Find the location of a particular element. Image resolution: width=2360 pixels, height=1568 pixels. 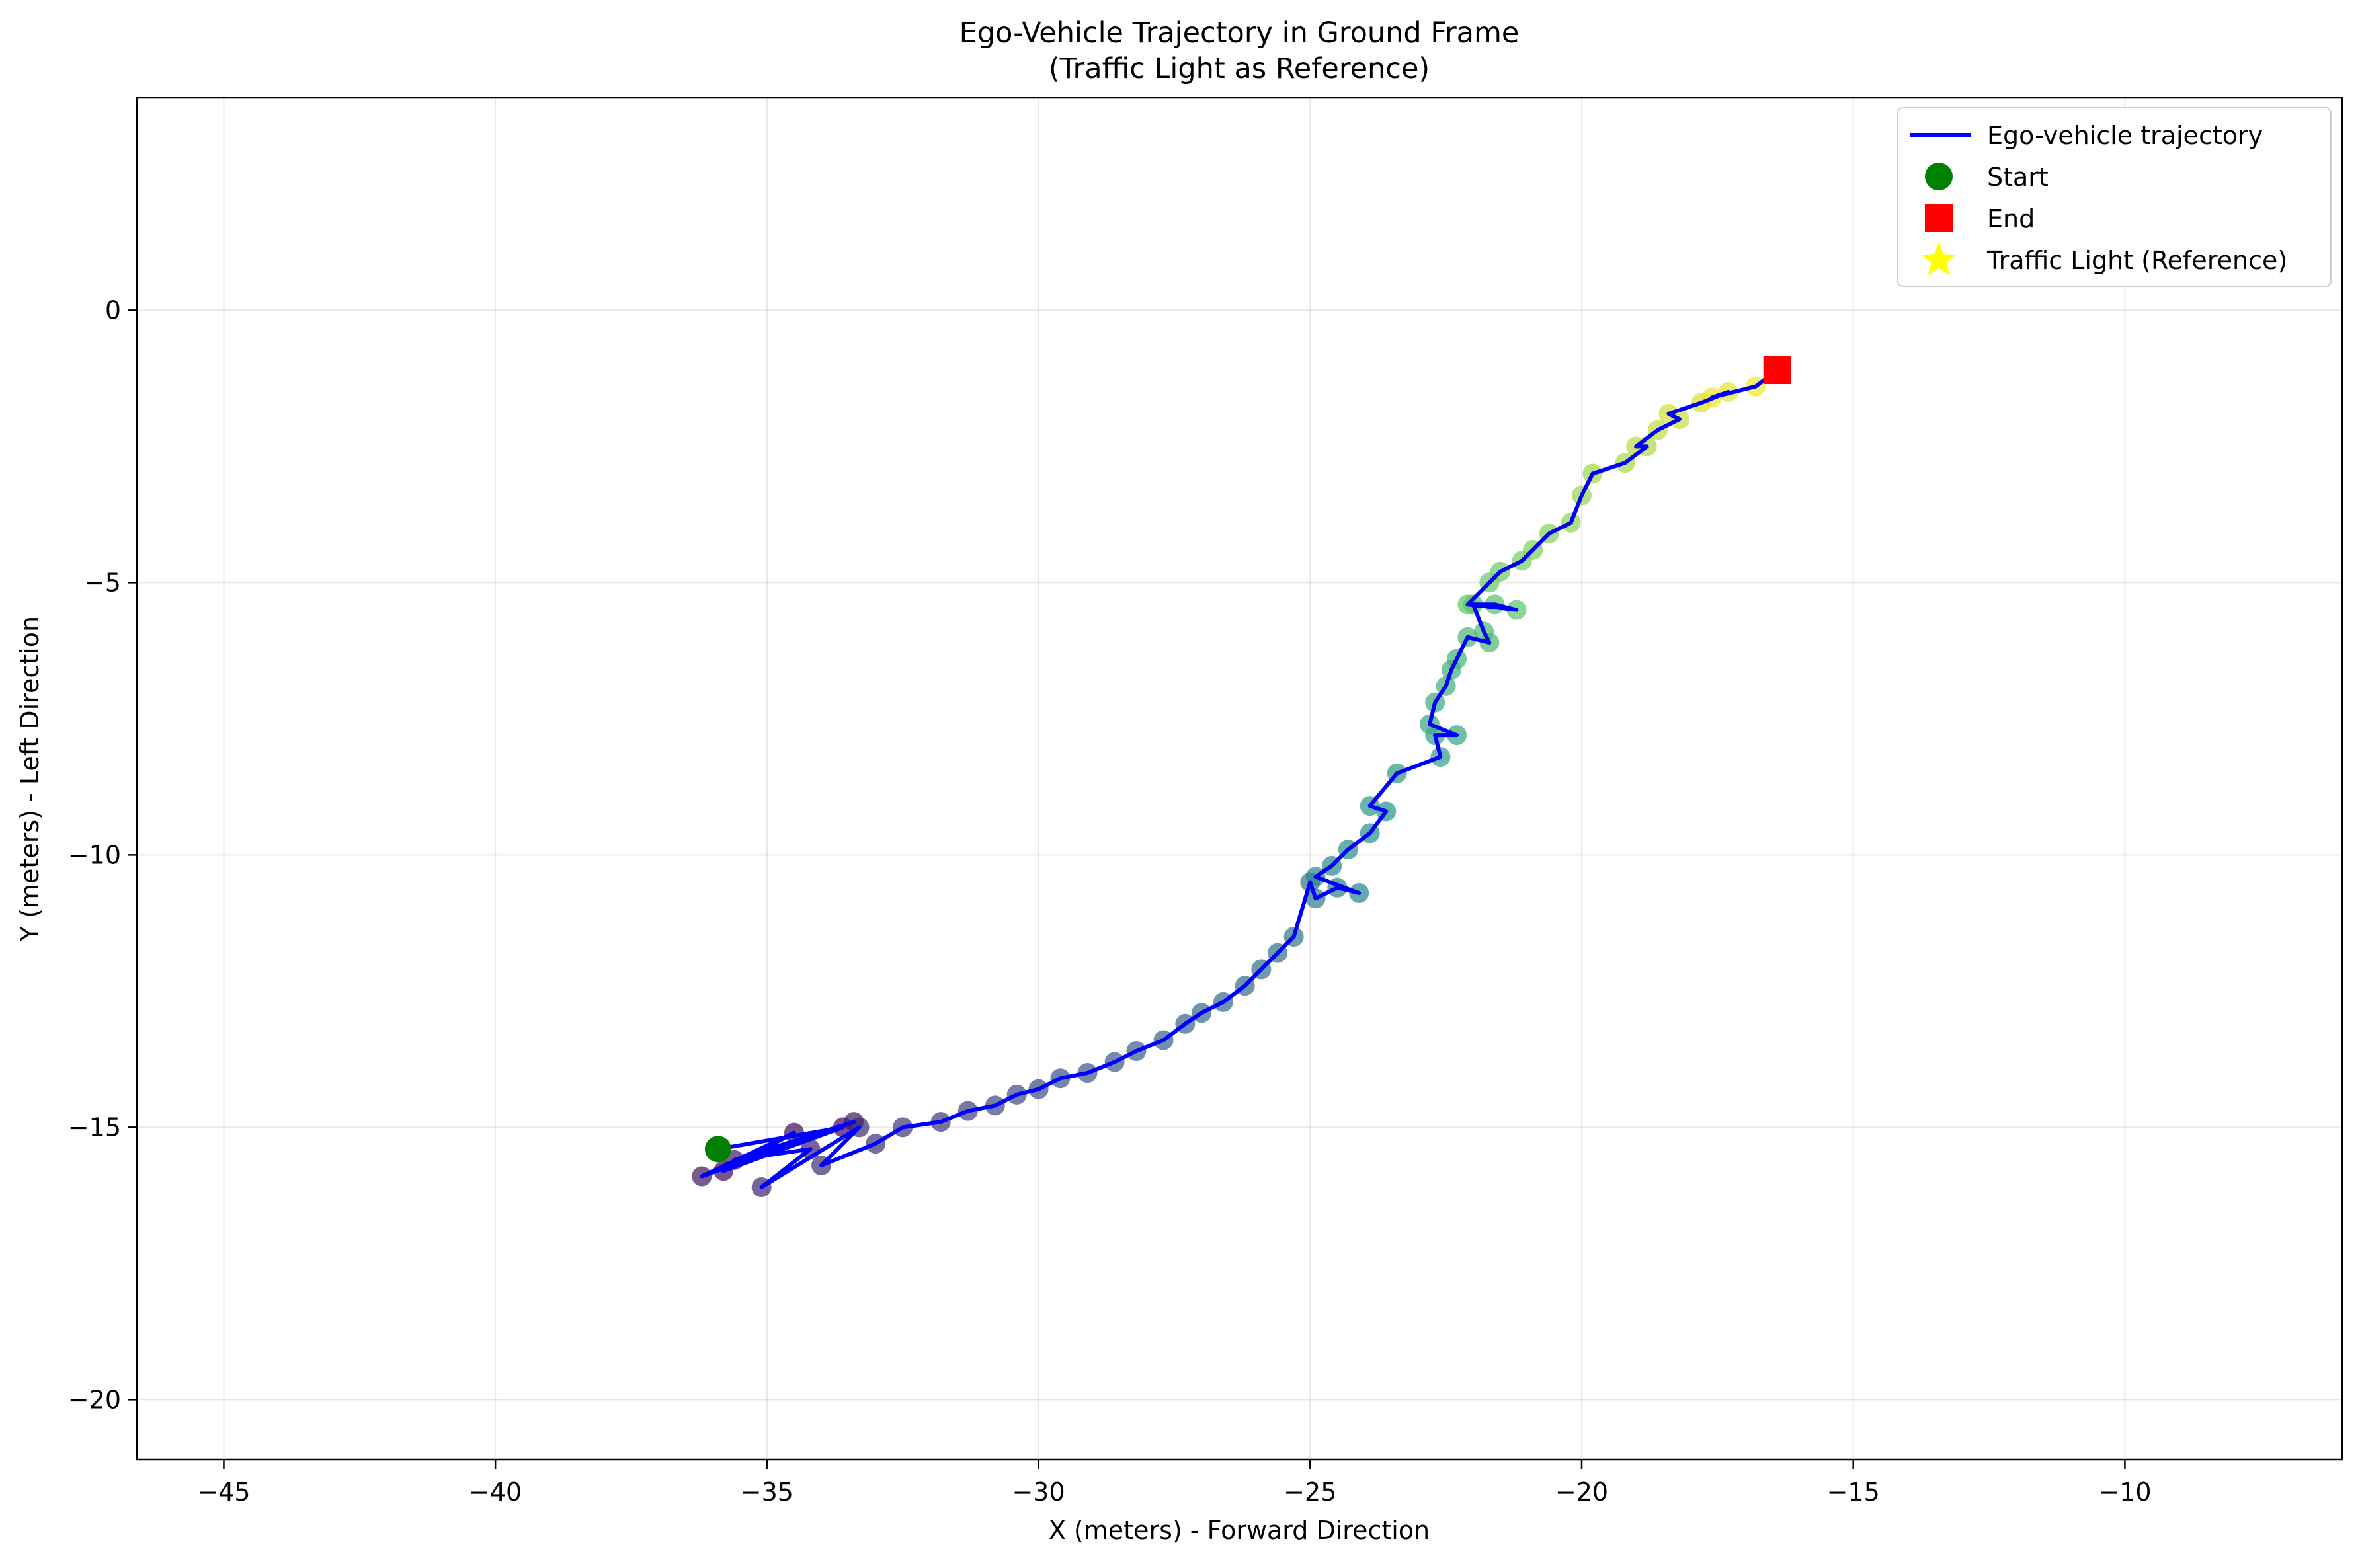

start-marker is located at coordinates (717, 1149).